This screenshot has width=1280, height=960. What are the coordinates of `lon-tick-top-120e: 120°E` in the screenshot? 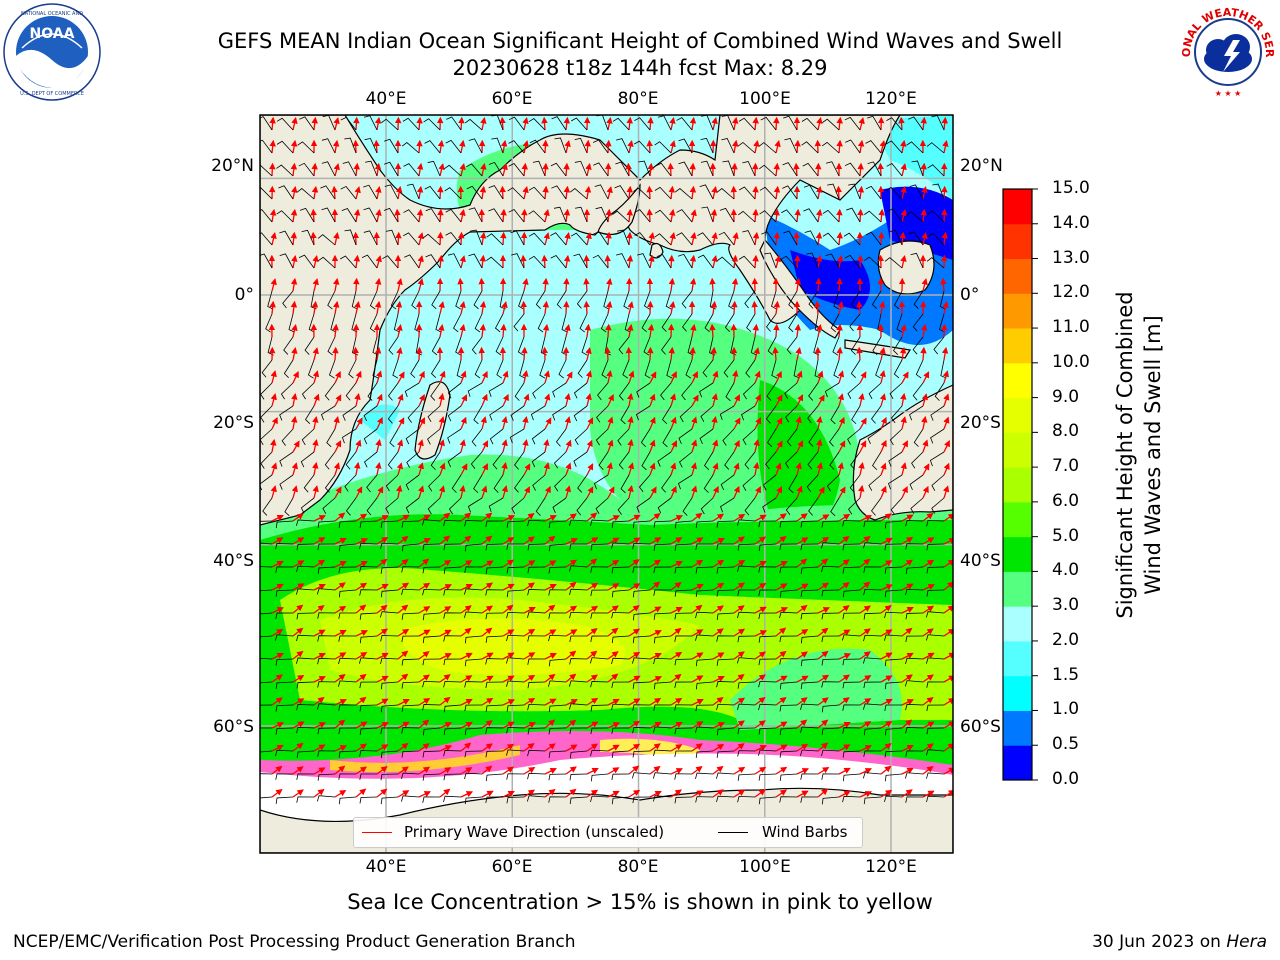 It's located at (891, 99).